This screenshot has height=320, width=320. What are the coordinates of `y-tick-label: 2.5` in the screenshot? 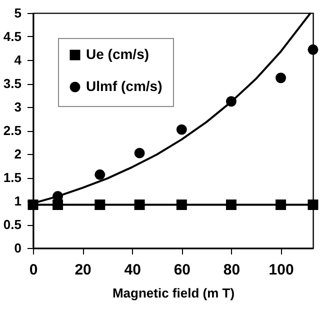 It's located at (12, 130).